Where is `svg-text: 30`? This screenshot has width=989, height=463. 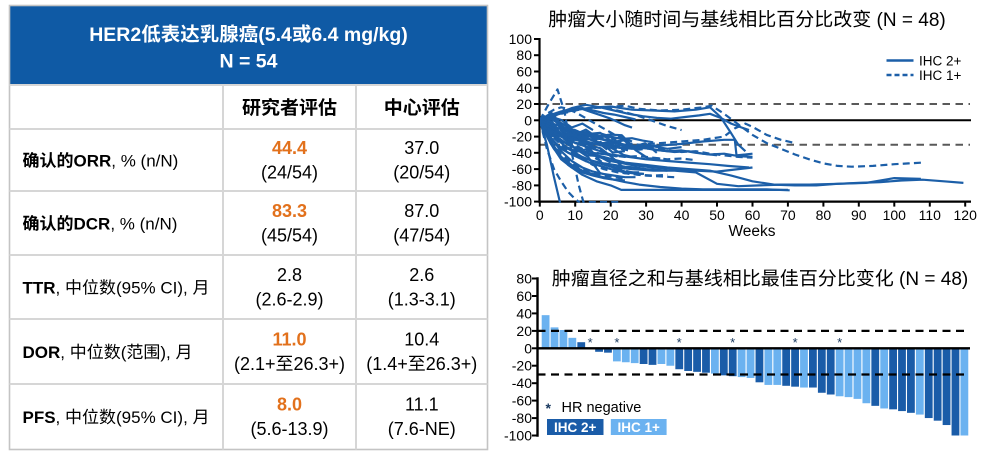 svg-text: 30 is located at coordinates (646, 215).